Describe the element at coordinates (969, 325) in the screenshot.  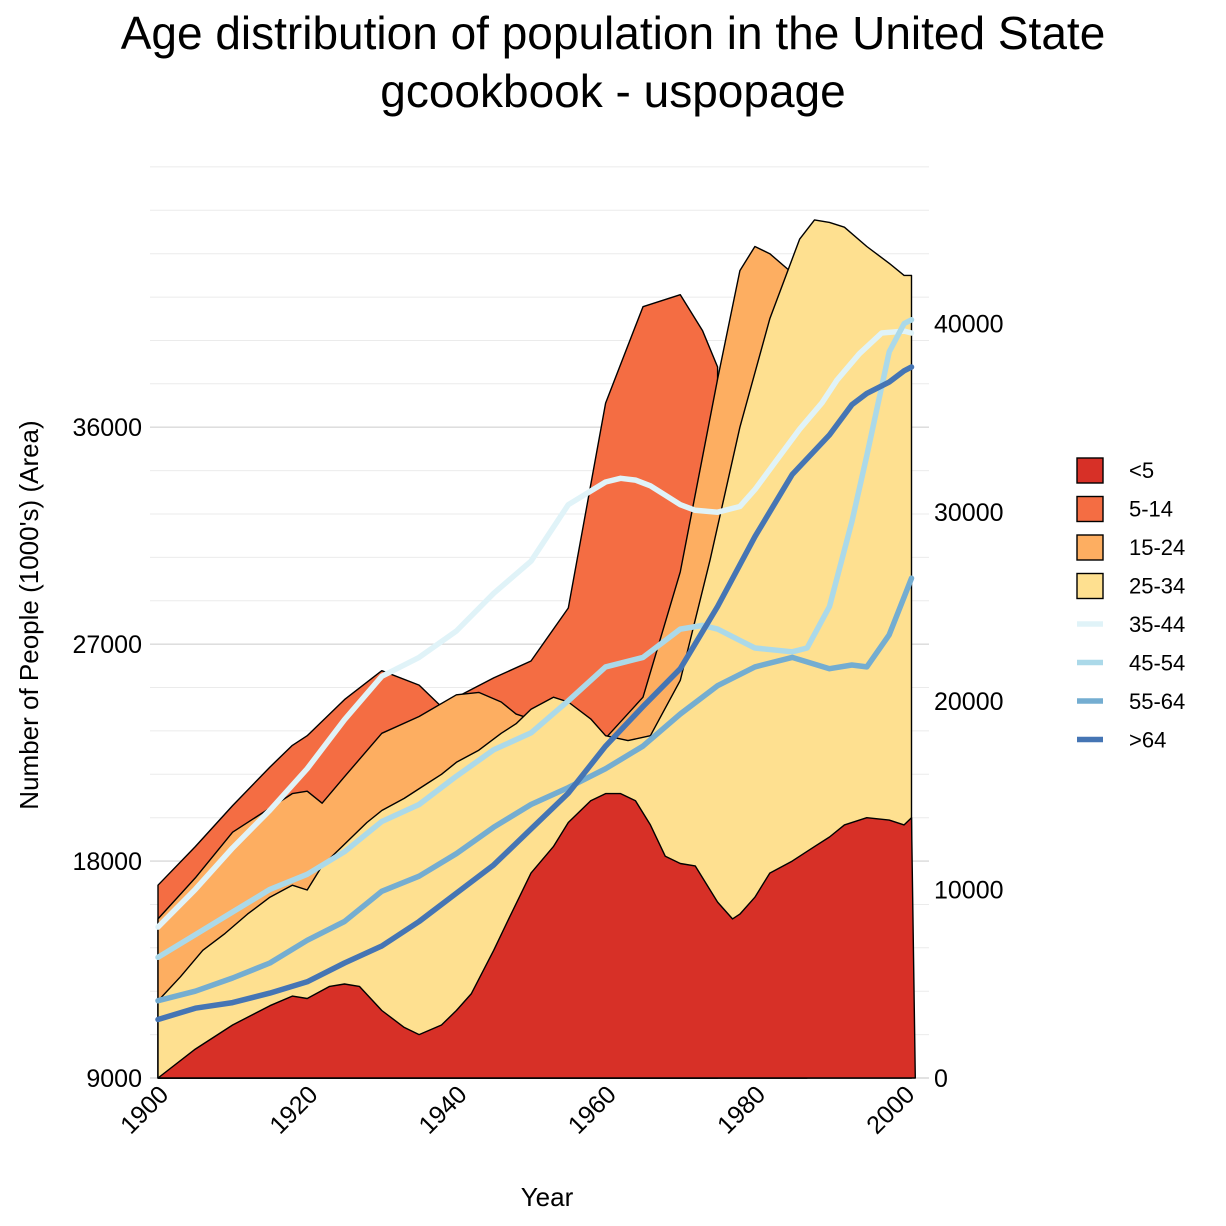
I see `y-right-tick-label: 40000` at that location.